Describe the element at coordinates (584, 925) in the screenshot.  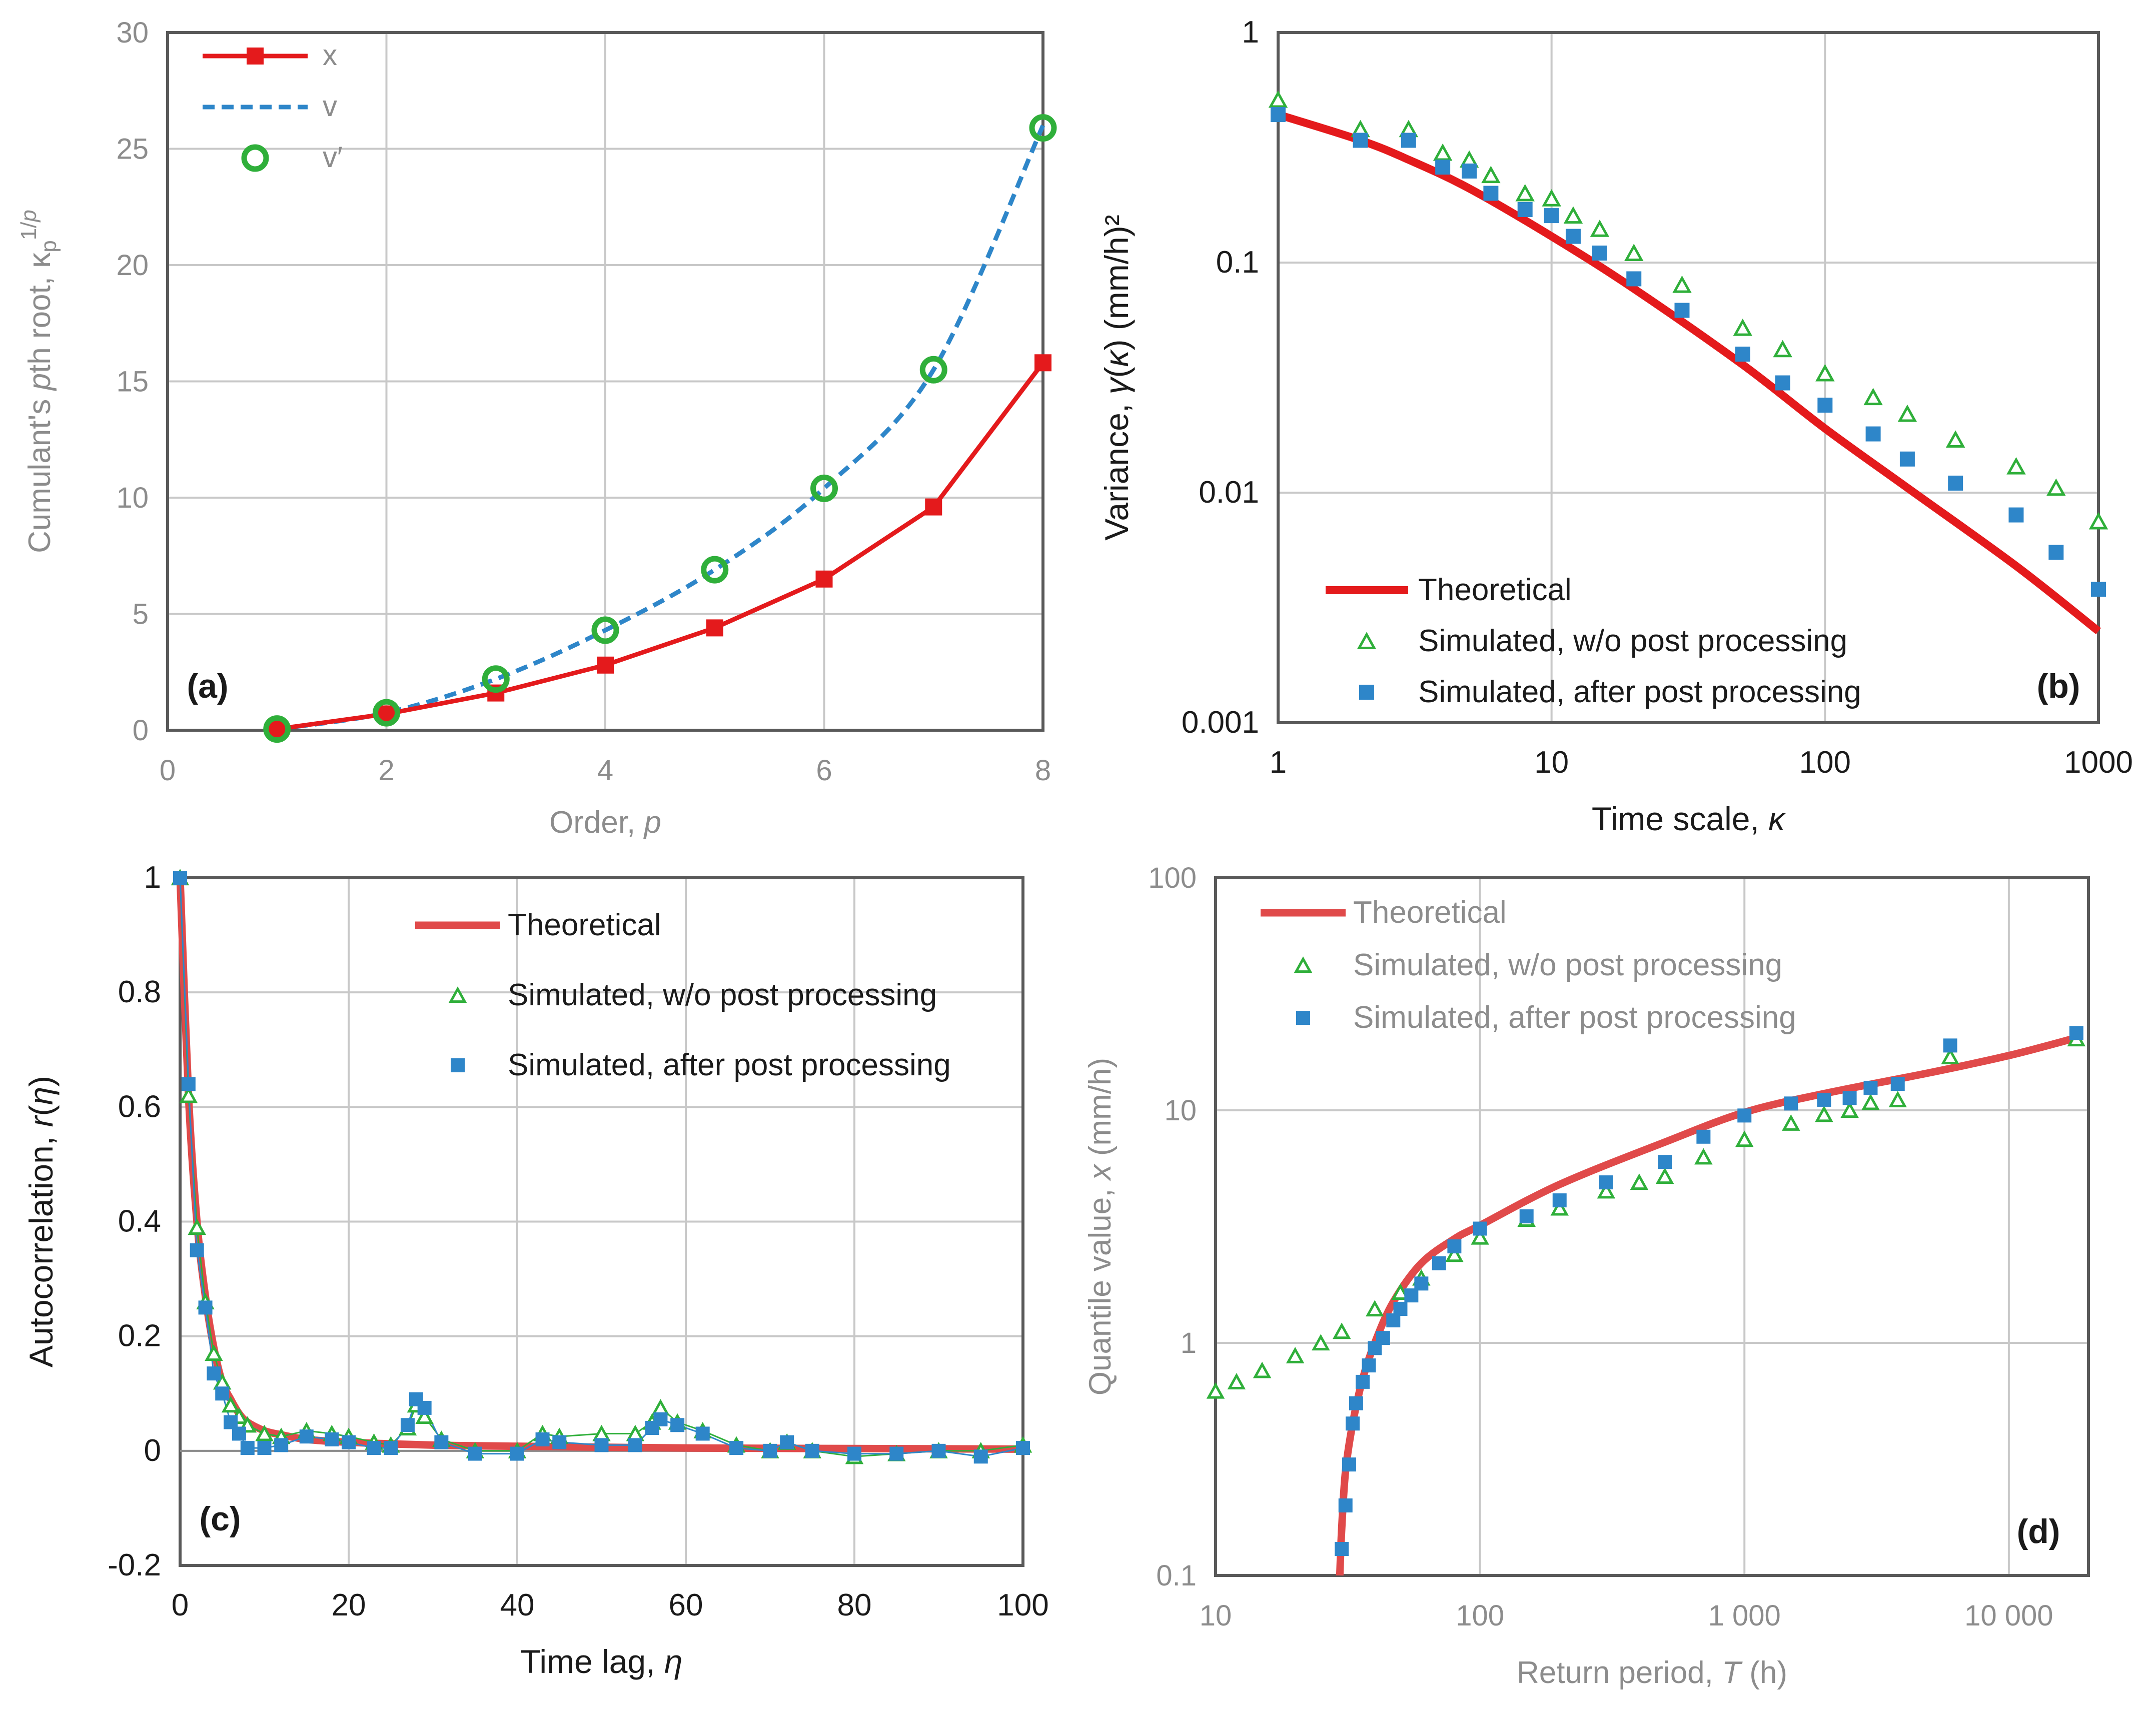
I see `legend-c-theoretical-label: Theoretical` at that location.